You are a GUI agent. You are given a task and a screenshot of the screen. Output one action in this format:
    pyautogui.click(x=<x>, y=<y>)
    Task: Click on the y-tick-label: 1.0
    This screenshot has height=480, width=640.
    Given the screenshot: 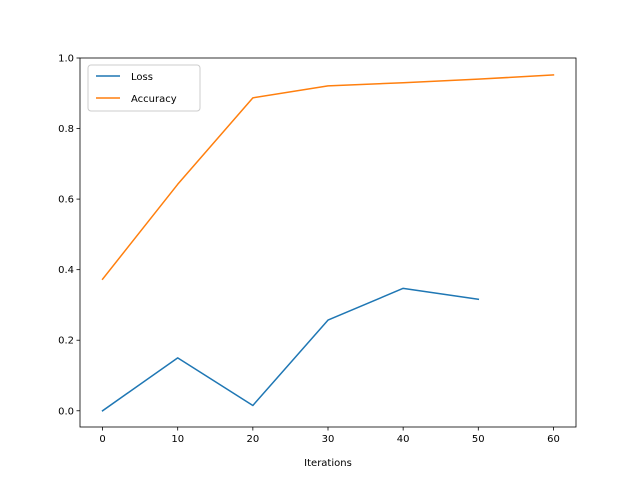 What is the action you would take?
    pyautogui.click(x=66, y=59)
    